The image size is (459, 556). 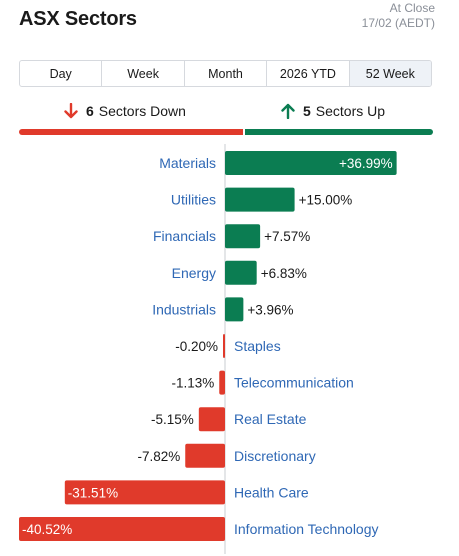 What do you see at coordinates (398, 23) in the screenshot?
I see `status-date: 17/02 (AEDT)` at bounding box center [398, 23].